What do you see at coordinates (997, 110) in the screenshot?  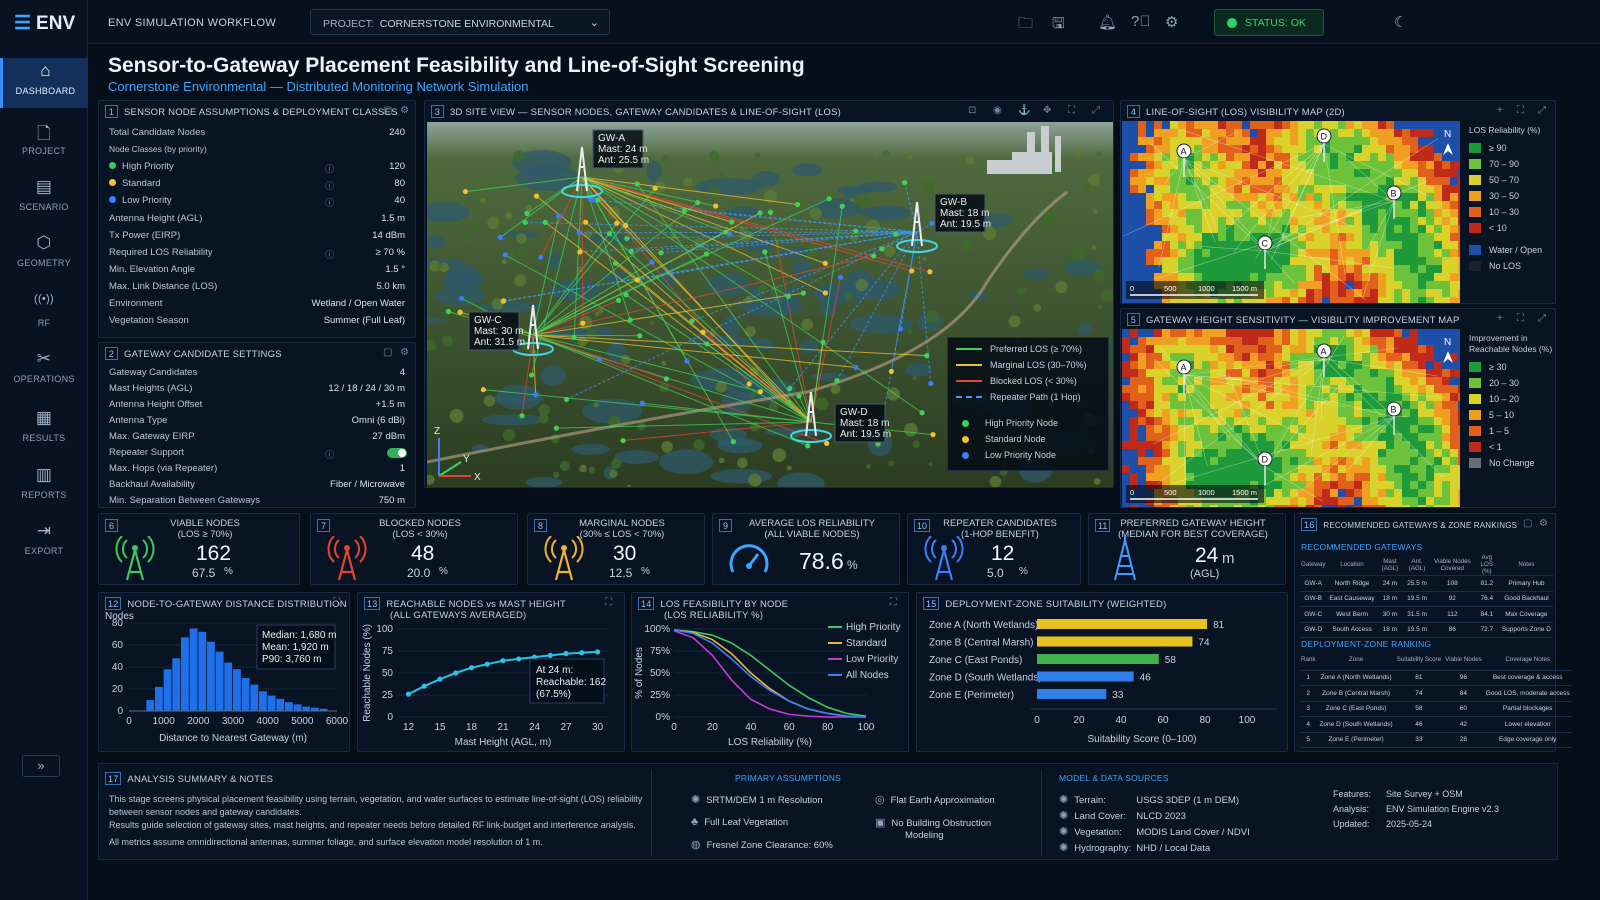 I see `eye-icon: ◉` at bounding box center [997, 110].